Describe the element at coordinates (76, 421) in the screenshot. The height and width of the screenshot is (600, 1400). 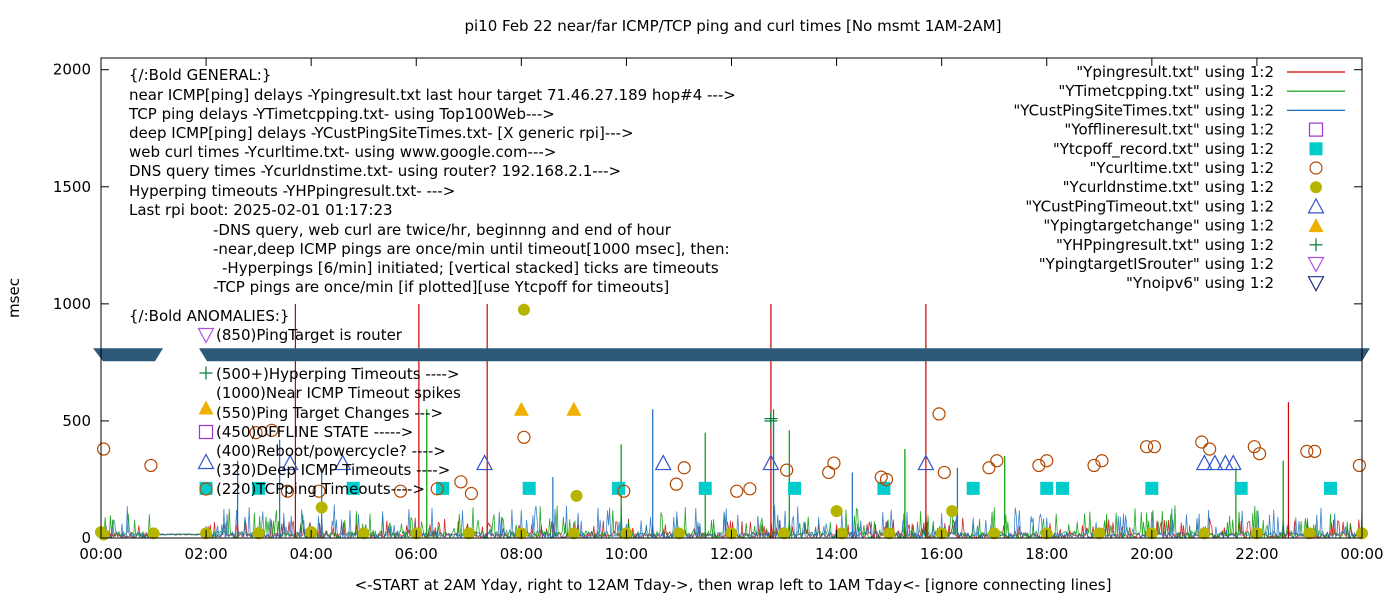
I see `y-tick-label: 500` at that location.